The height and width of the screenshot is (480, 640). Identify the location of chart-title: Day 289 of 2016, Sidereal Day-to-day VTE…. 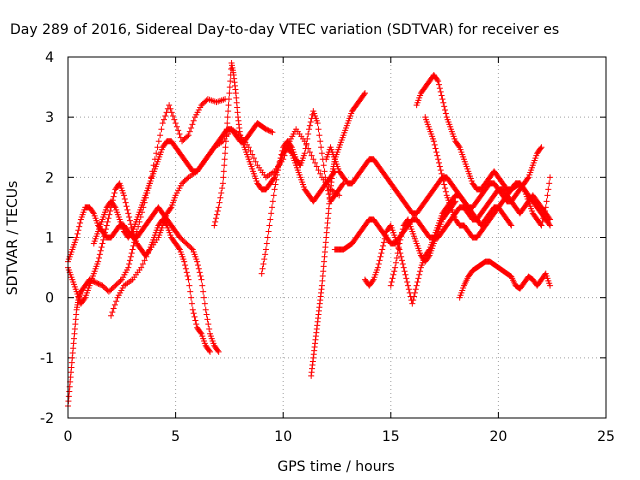
(284, 30).